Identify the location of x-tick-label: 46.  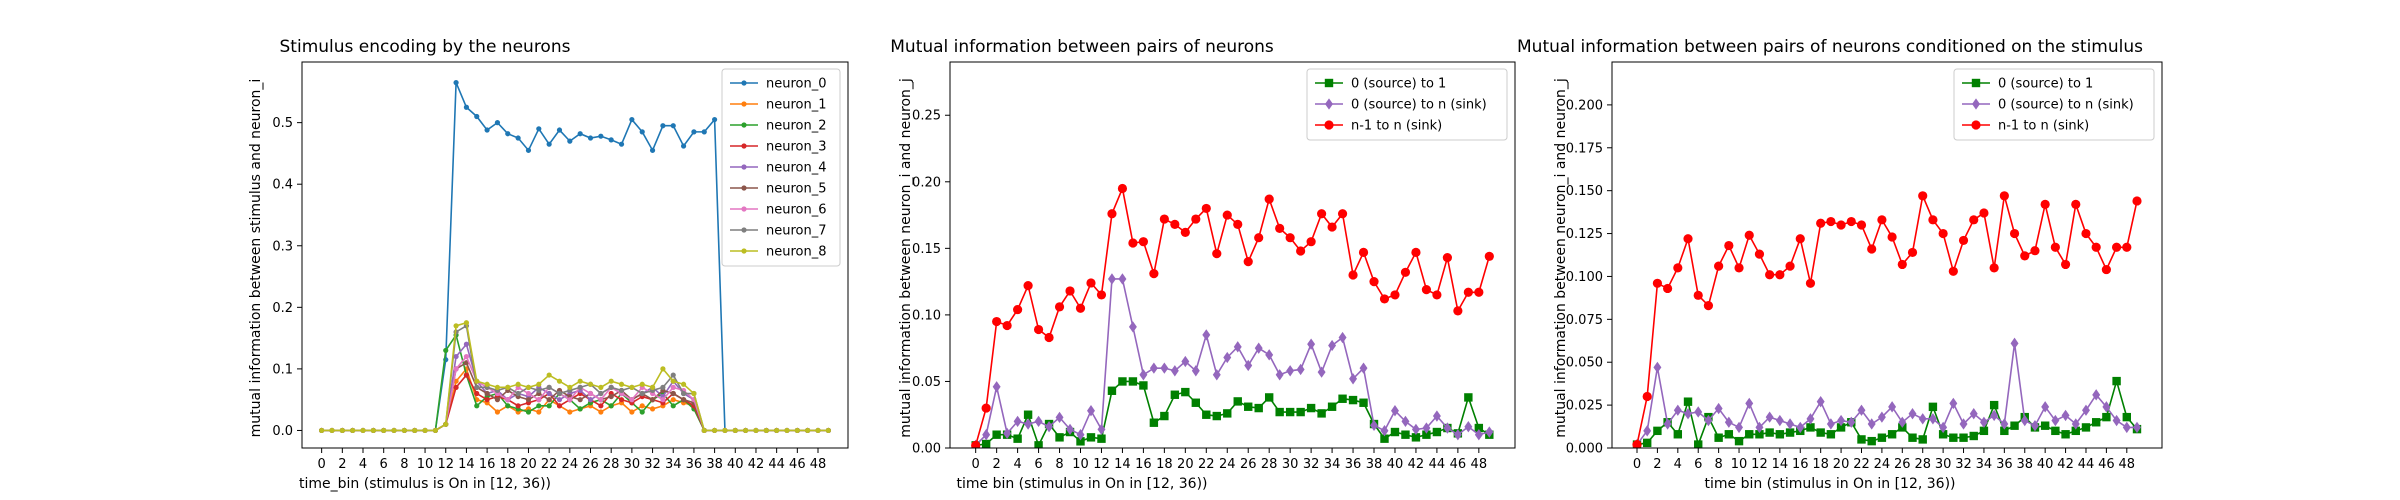
(797, 464).